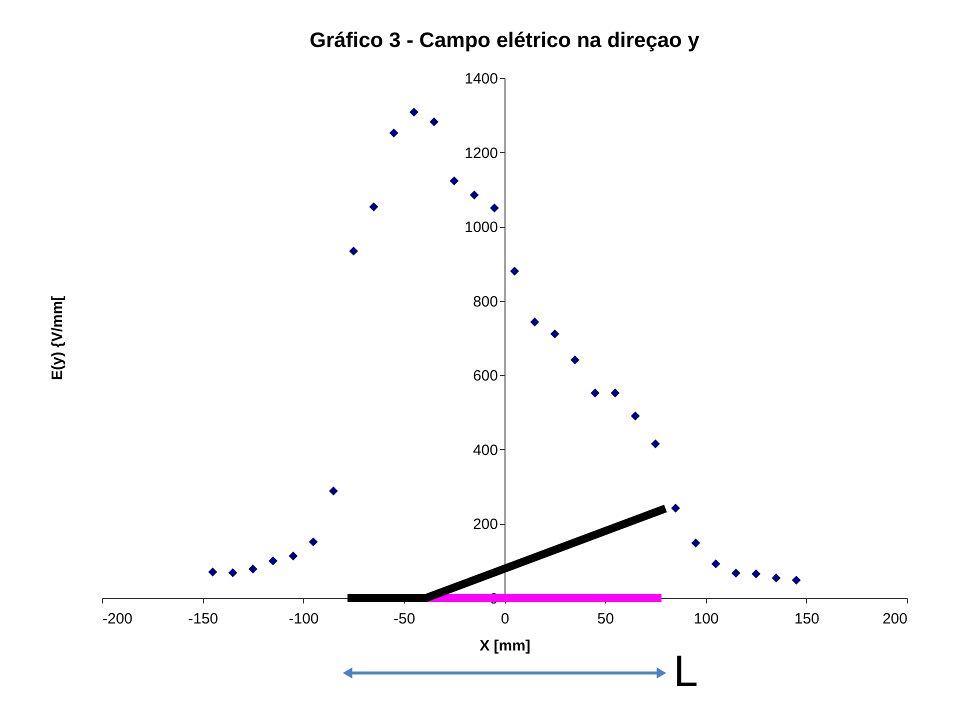 The width and height of the screenshot is (958, 715). I want to click on y-tick-label: 600, so click(485, 376).